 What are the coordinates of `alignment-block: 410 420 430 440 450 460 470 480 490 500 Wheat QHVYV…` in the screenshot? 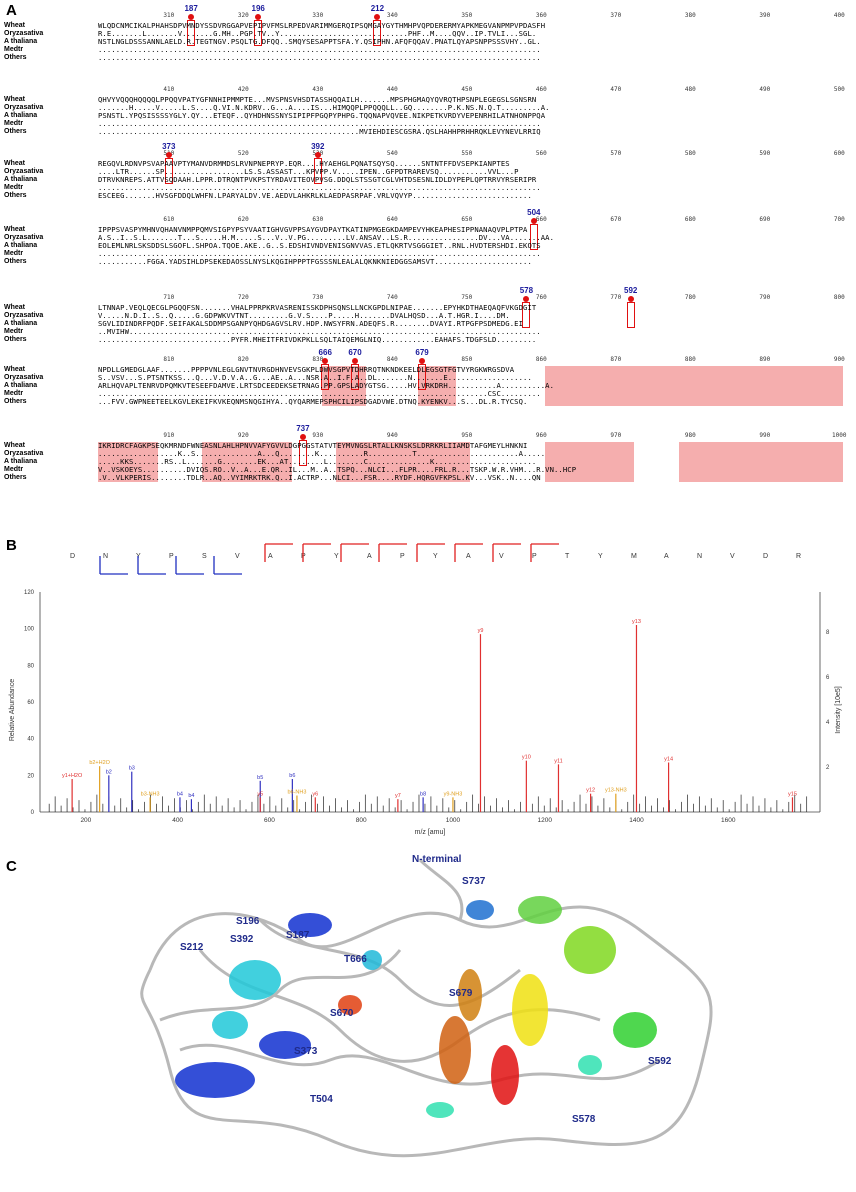 It's located at (428, 113).